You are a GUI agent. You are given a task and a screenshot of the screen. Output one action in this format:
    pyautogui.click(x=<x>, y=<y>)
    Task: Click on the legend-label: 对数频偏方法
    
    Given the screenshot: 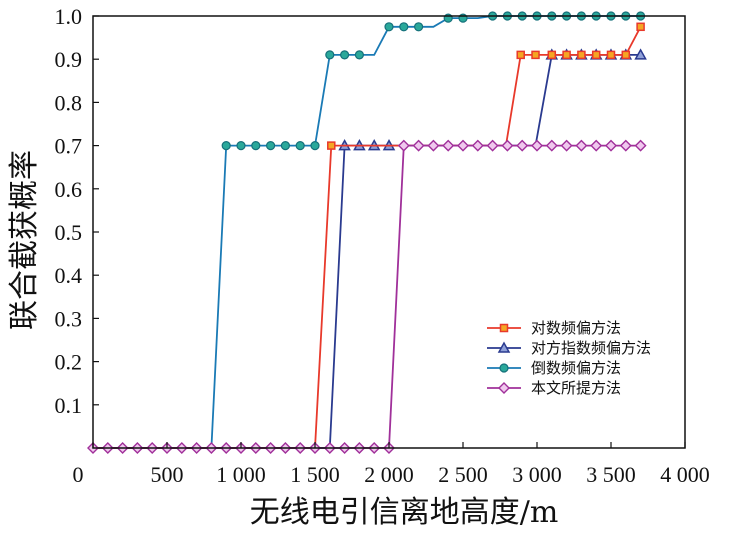 What is the action you would take?
    pyautogui.click(x=576, y=328)
    